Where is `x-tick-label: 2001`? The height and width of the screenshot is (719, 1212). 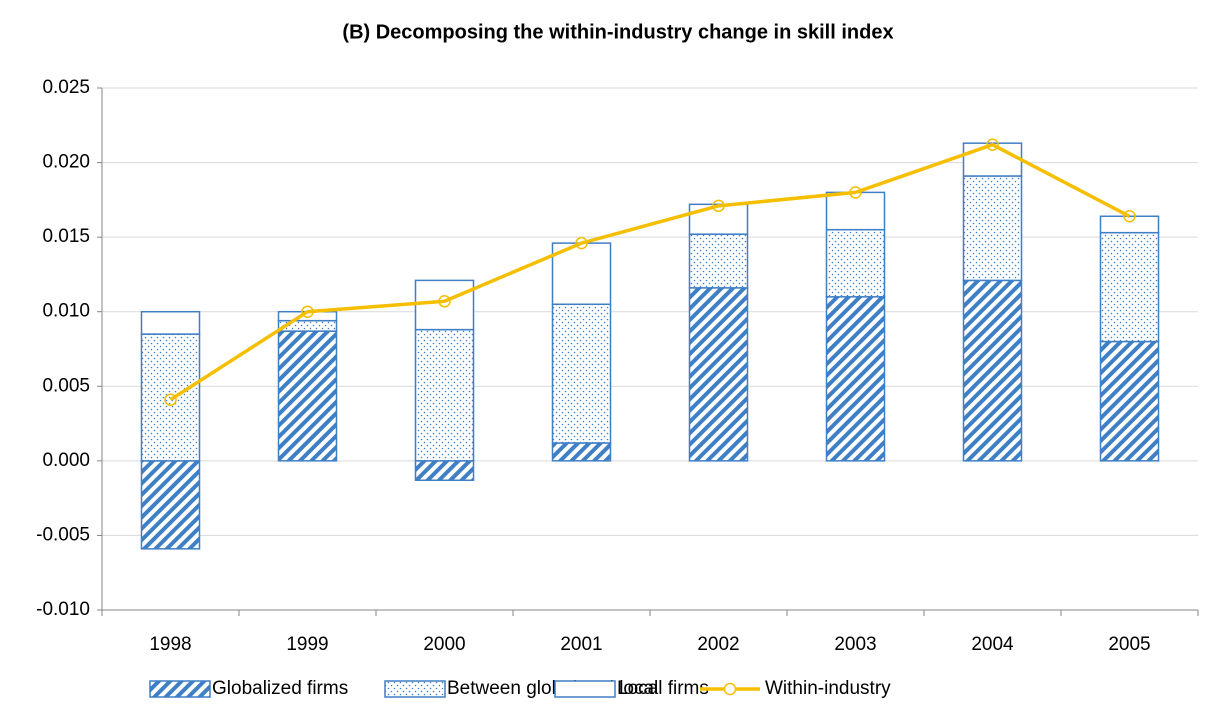
x-tick-label: 2001 is located at coordinates (581, 644).